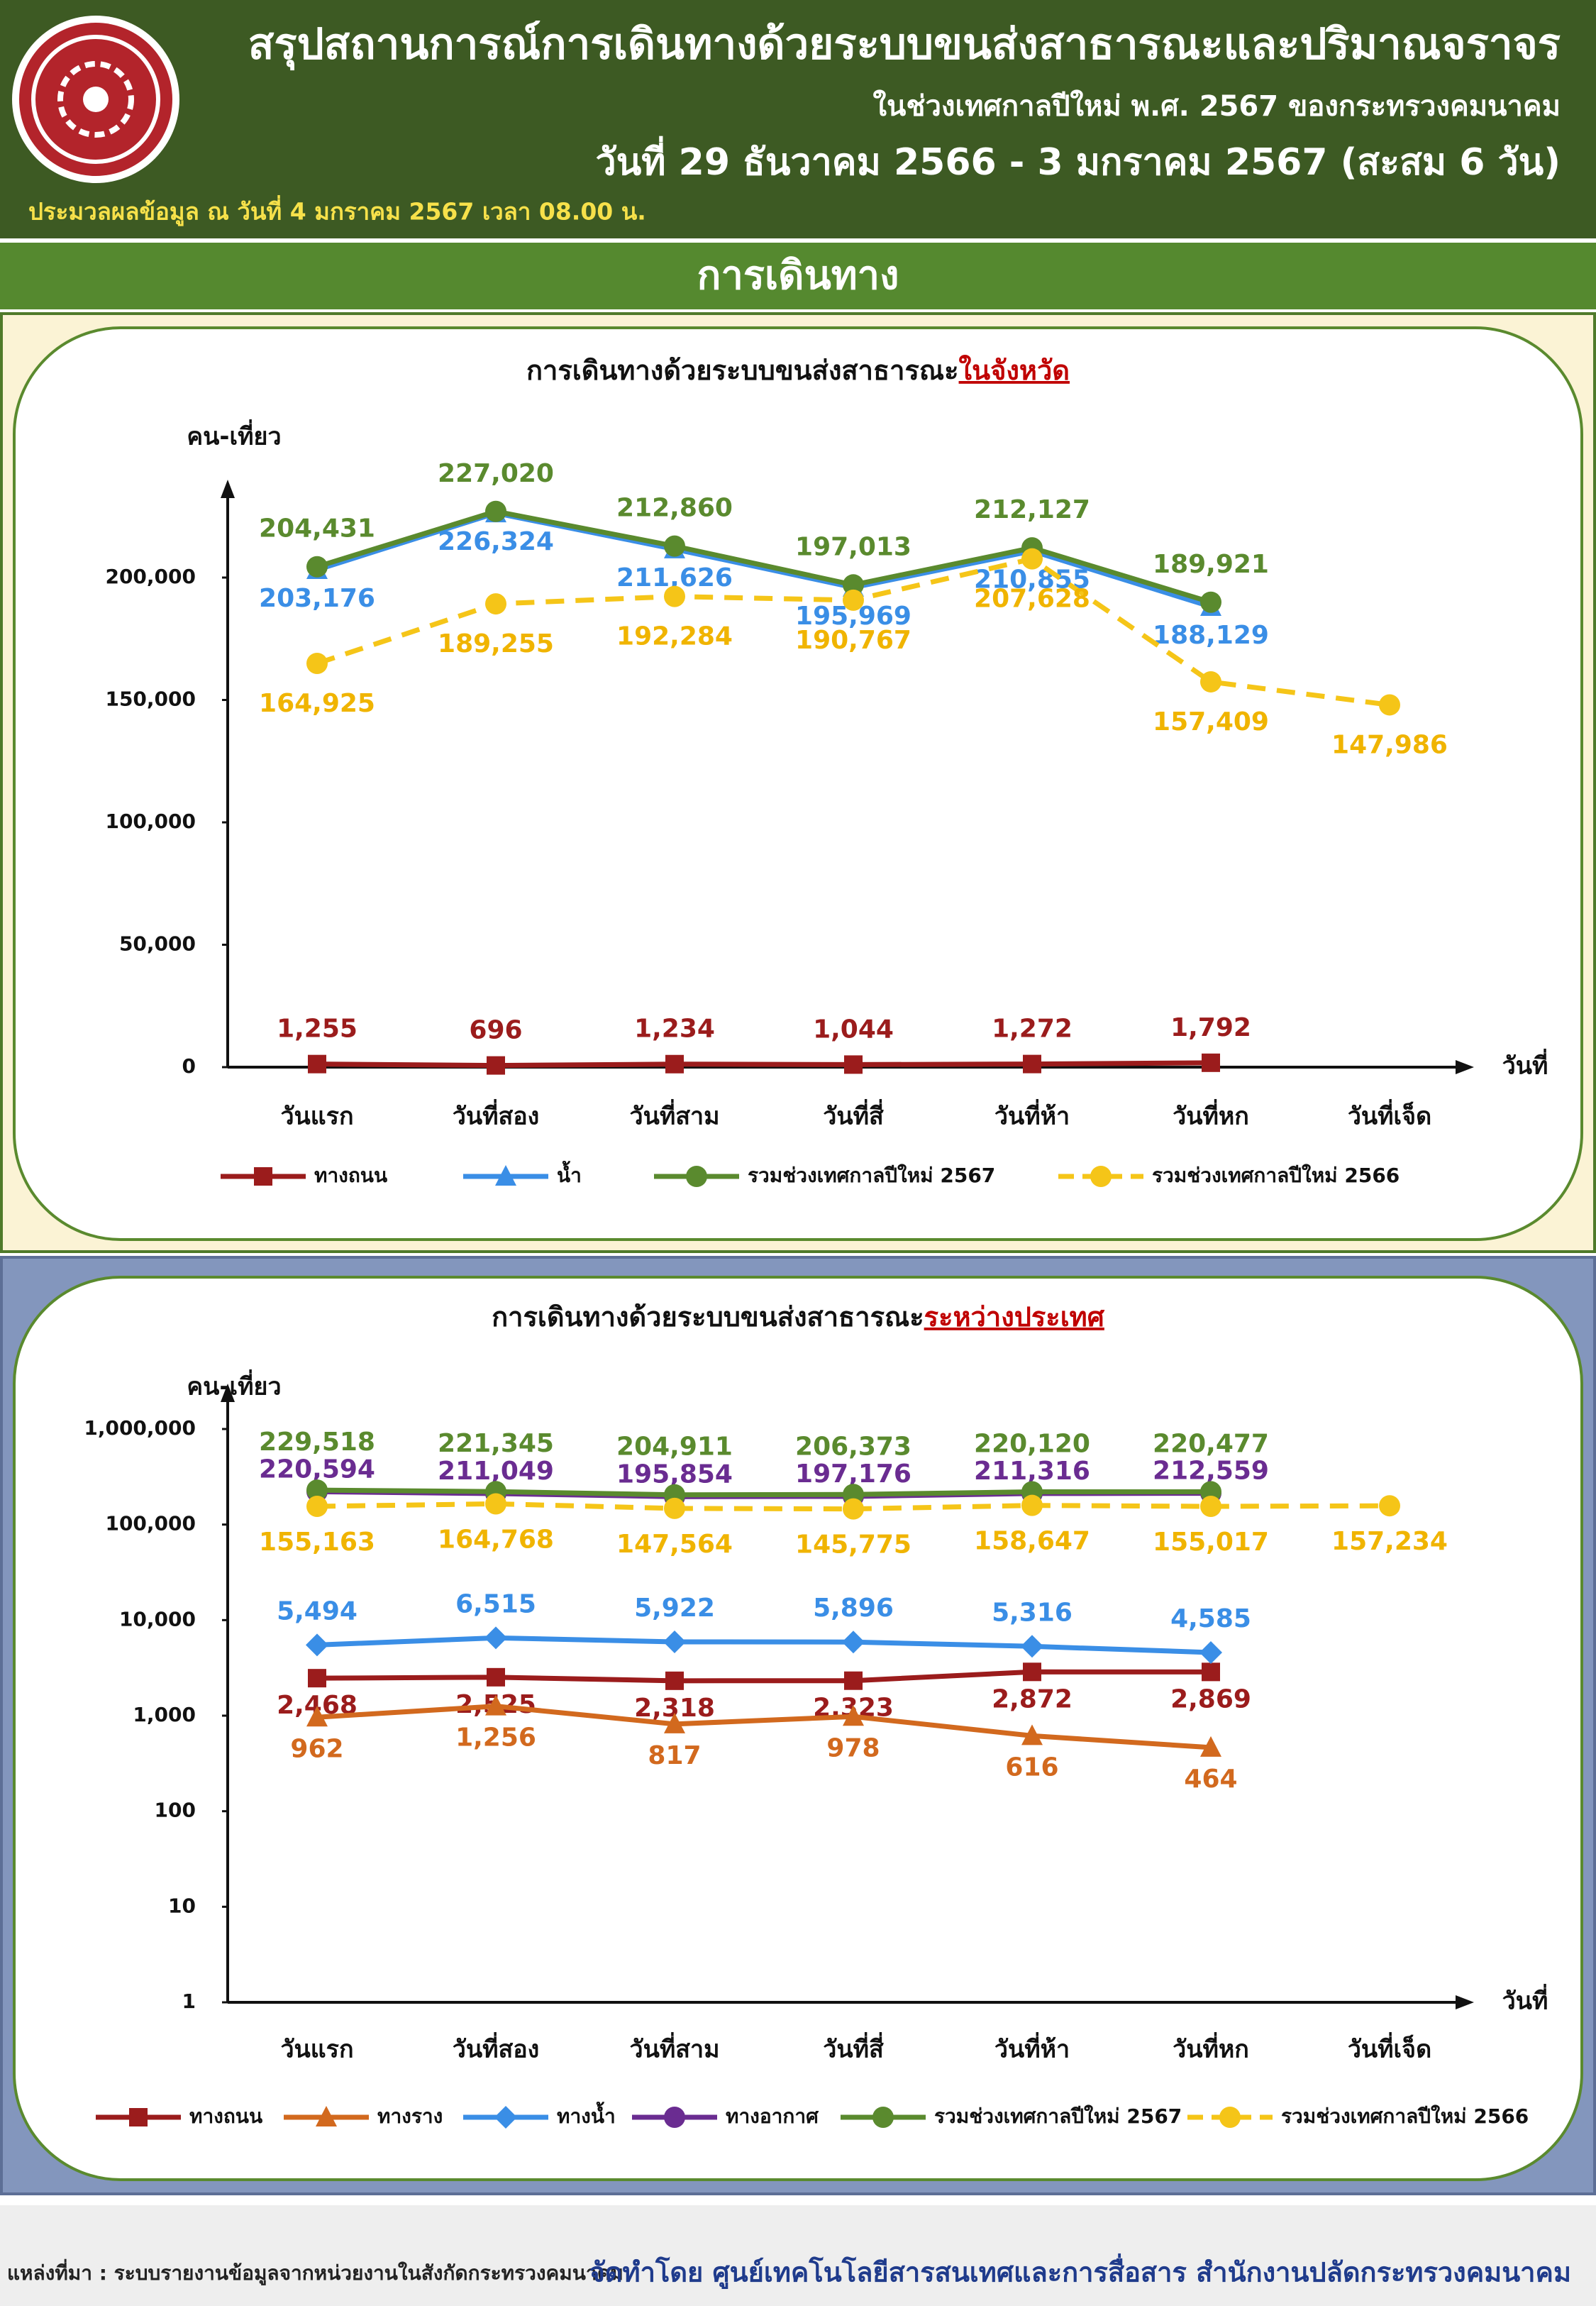 The image size is (1596, 2306). I want to click on data-label: 204,431, so click(317, 529).